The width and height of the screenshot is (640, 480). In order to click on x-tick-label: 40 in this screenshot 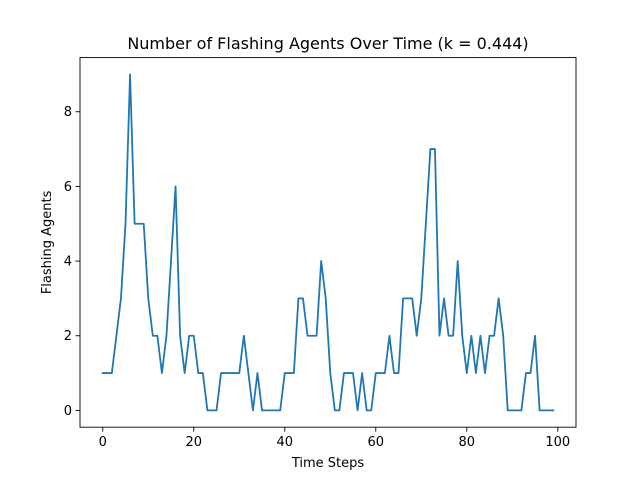, I will do `click(284, 442)`.